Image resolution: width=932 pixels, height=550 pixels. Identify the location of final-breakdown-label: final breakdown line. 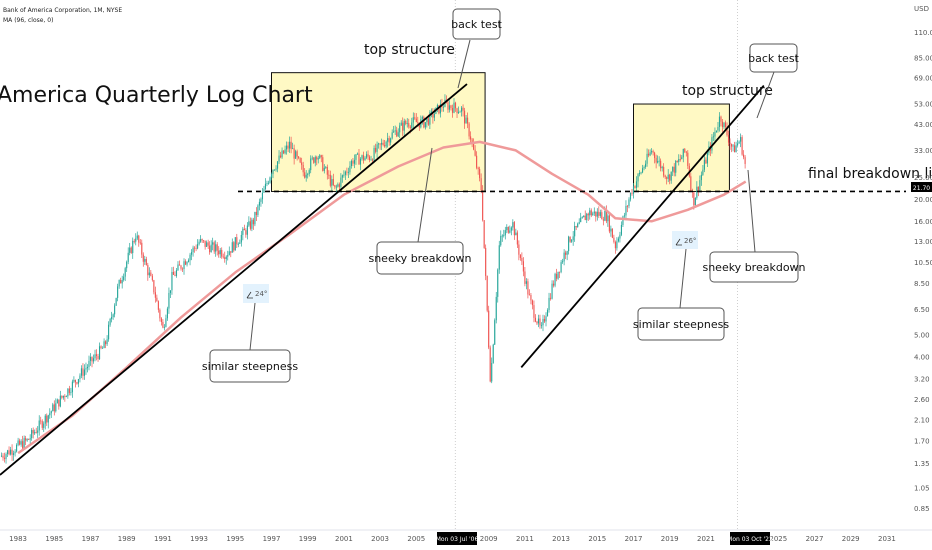
(870, 174).